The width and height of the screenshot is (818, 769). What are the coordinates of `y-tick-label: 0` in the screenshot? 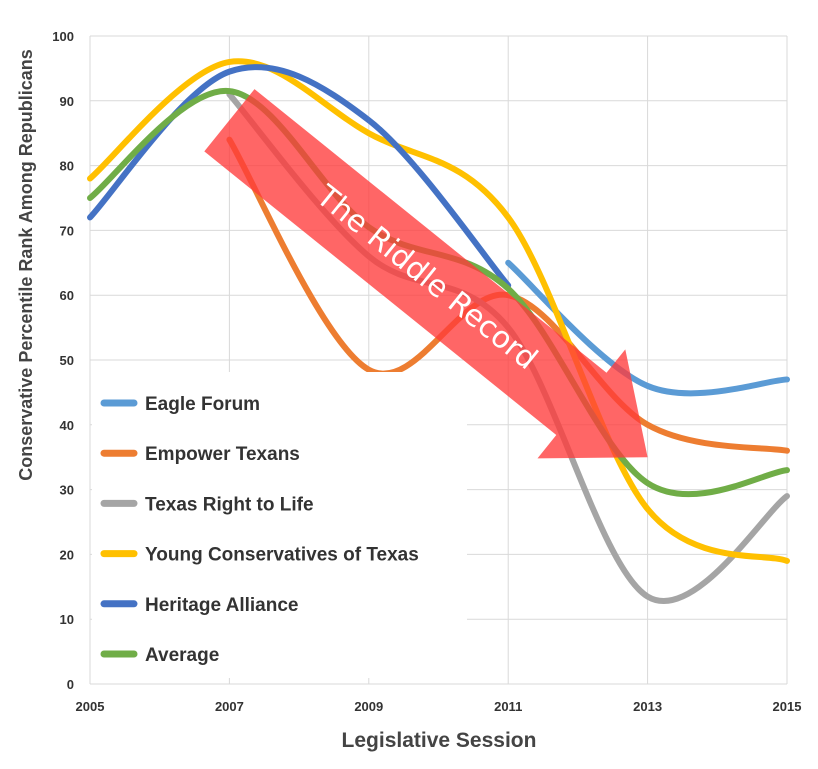 It's located at (70, 684).